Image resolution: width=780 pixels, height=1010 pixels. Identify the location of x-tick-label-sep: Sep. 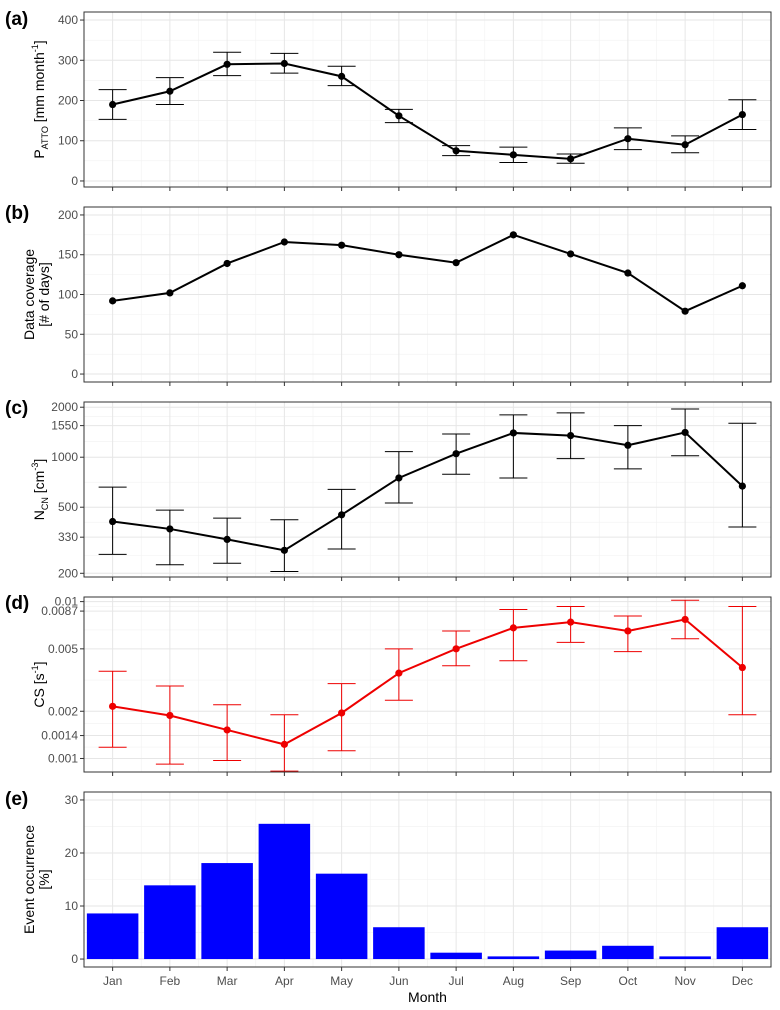
(571, 981).